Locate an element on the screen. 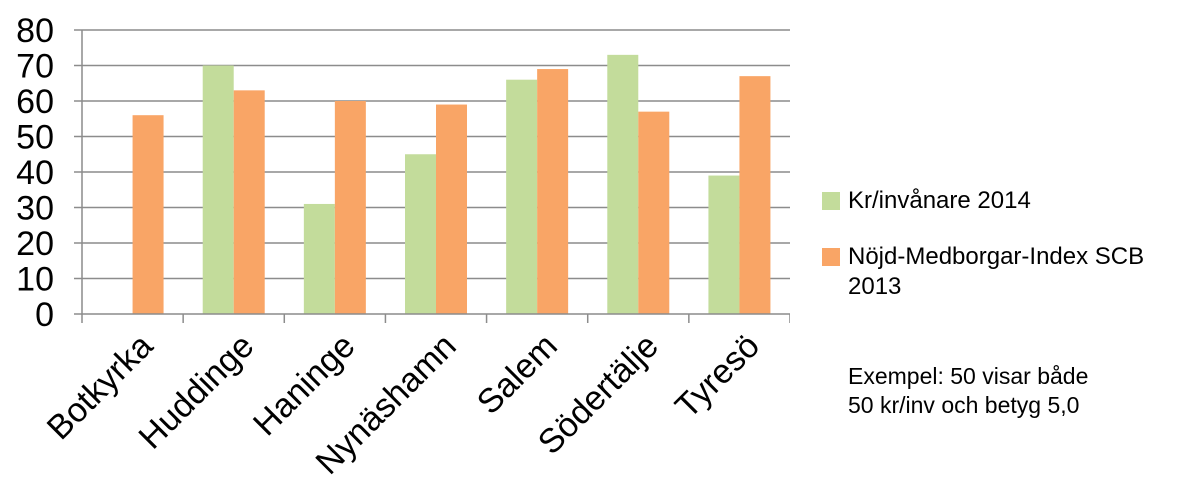 This screenshot has height=487, width=1187. y-tick-label: 0 is located at coordinates (44, 315).